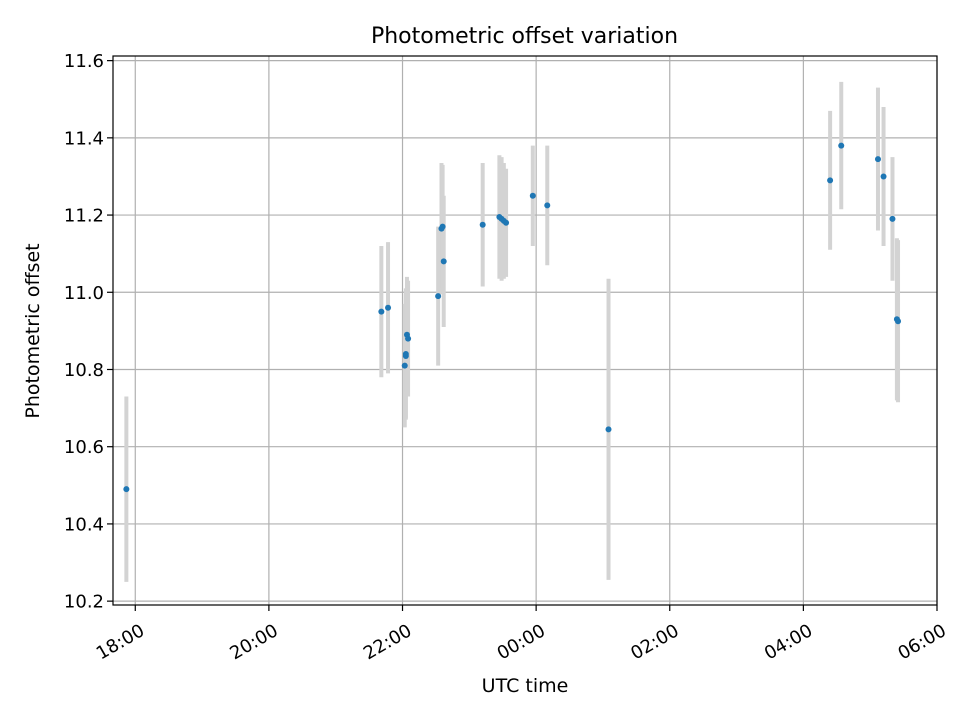 The width and height of the screenshot is (960, 720). What do you see at coordinates (84, 216) in the screenshot?
I see `y-tick-label: 11.2` at bounding box center [84, 216].